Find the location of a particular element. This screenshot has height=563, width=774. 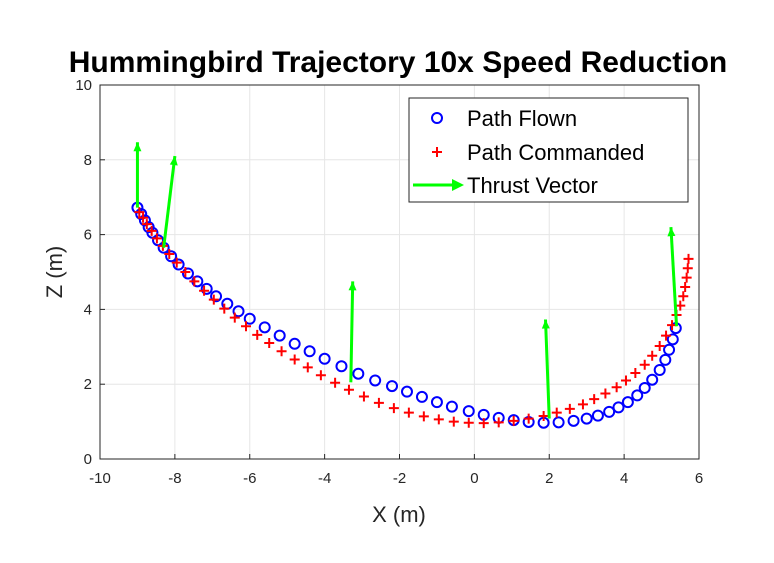

x-tick-label: -2 is located at coordinates (399, 478).